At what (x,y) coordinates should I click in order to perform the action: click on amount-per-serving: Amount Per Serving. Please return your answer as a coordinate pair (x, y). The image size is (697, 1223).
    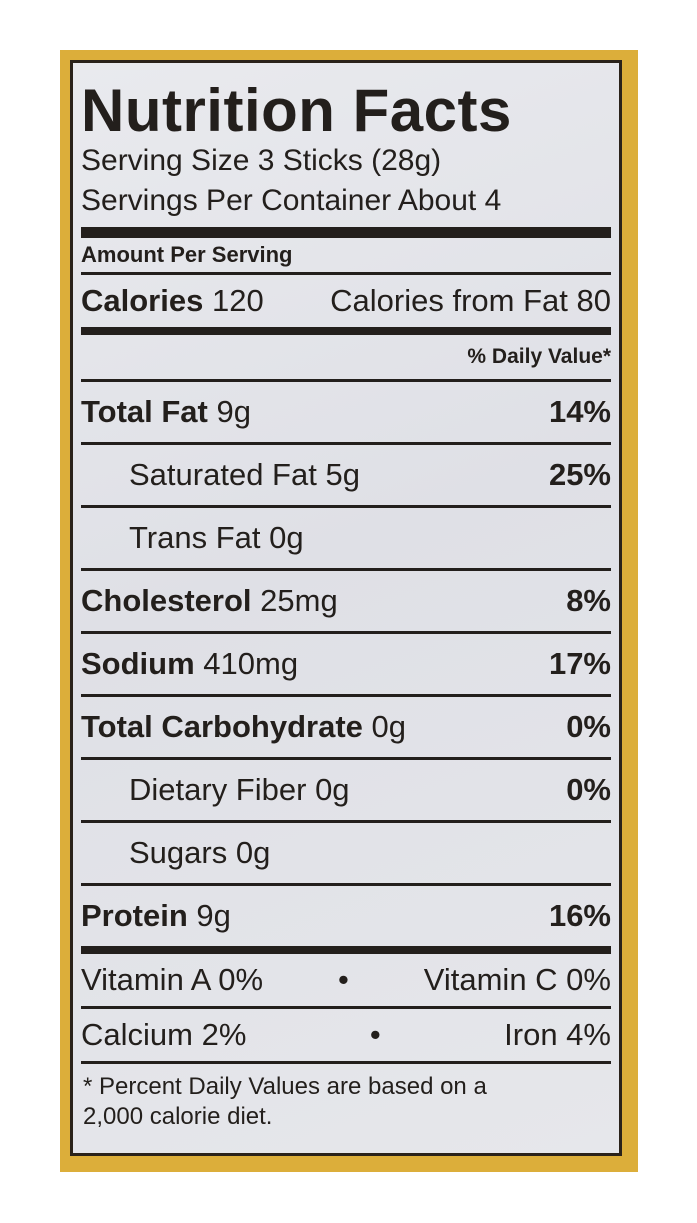
    Looking at the image, I should click on (187, 254).